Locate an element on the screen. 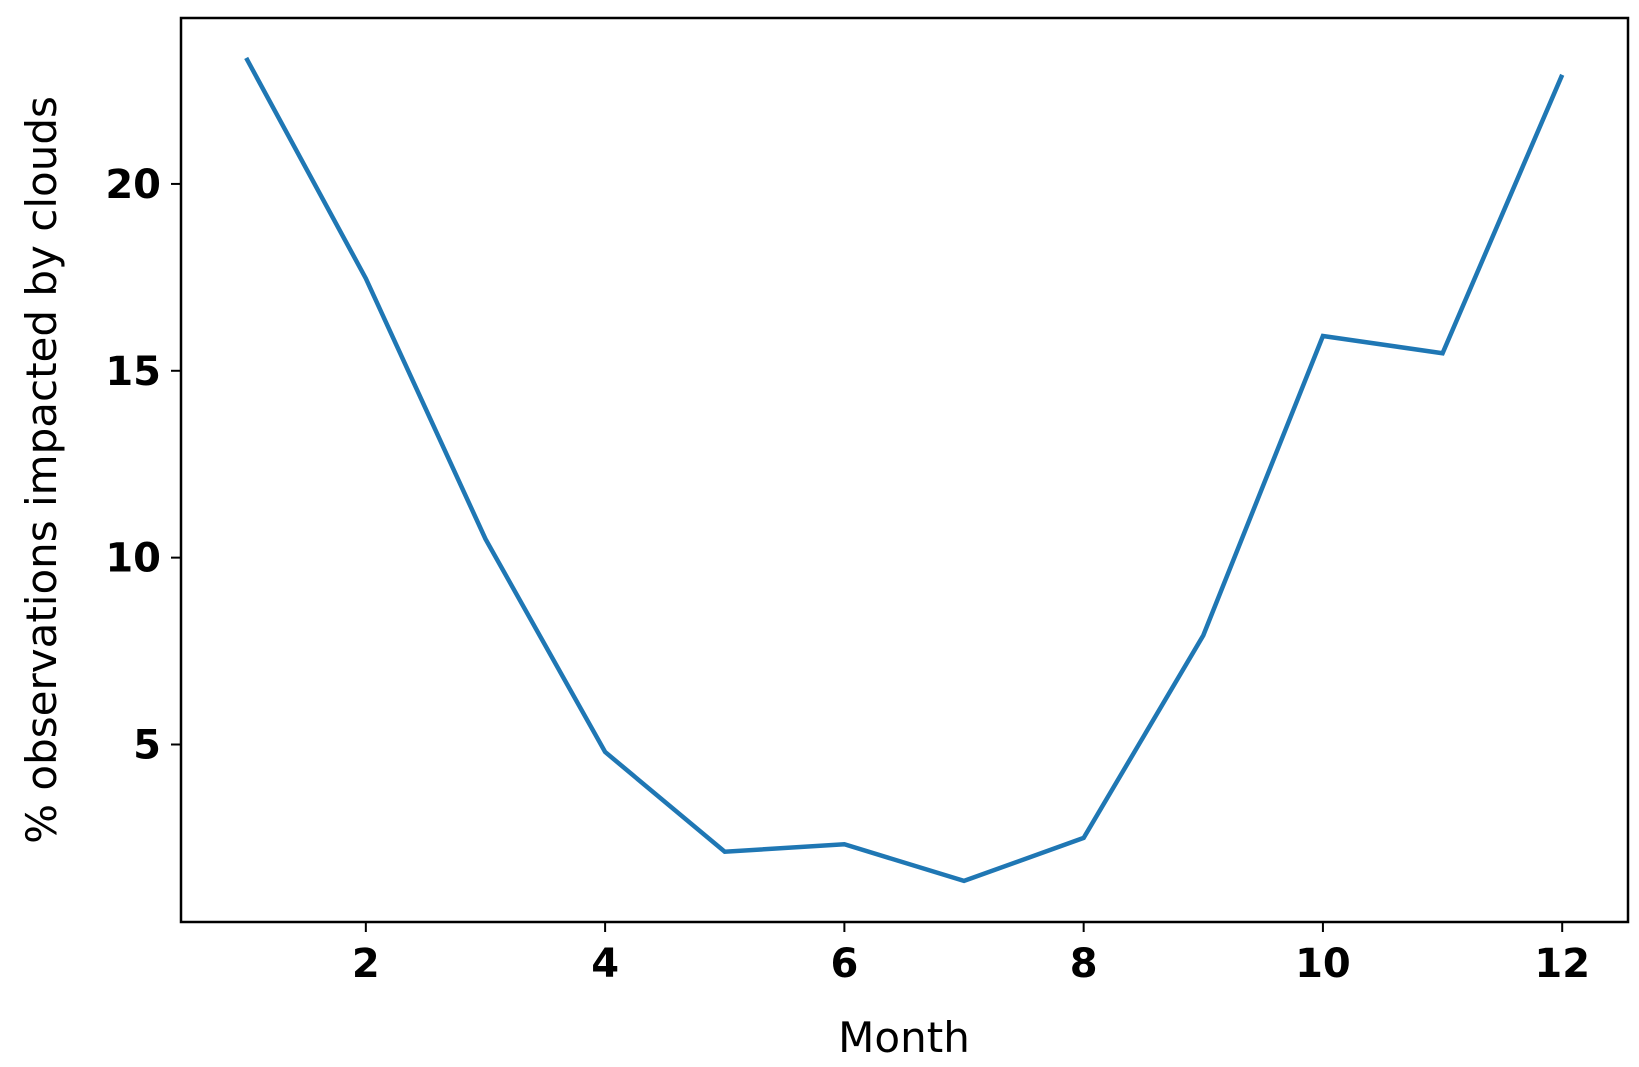 The width and height of the screenshot is (1639, 1067). y-tick-label: 20 is located at coordinates (133, 185).